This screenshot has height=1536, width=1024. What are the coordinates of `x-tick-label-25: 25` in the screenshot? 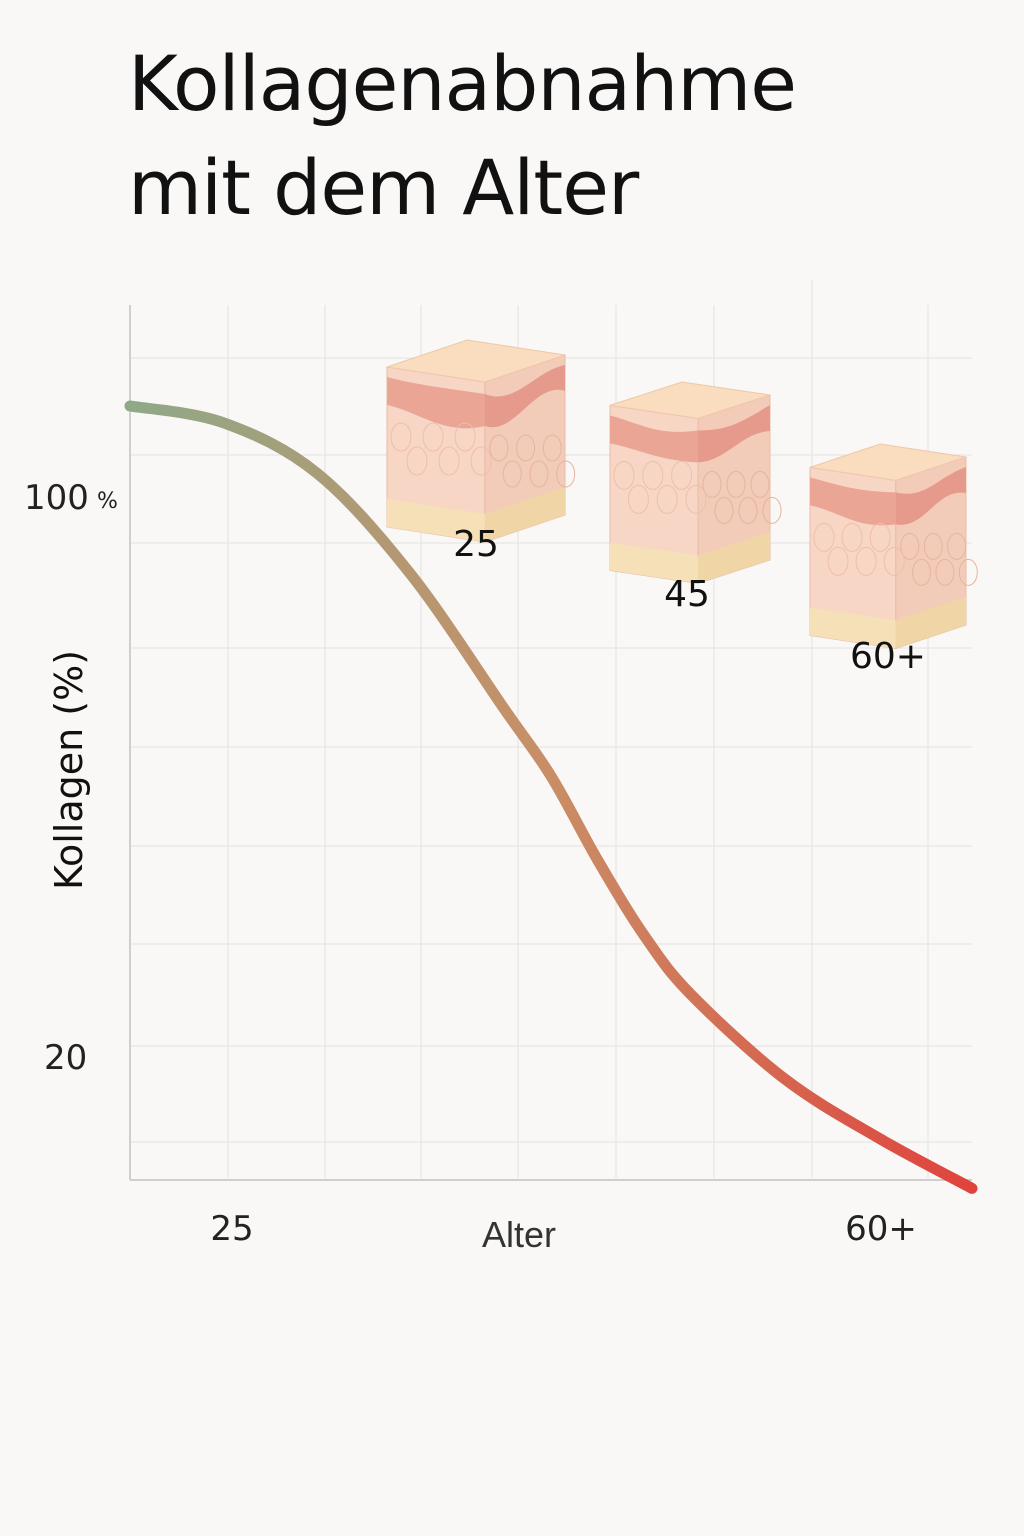 It's located at (231, 1229).